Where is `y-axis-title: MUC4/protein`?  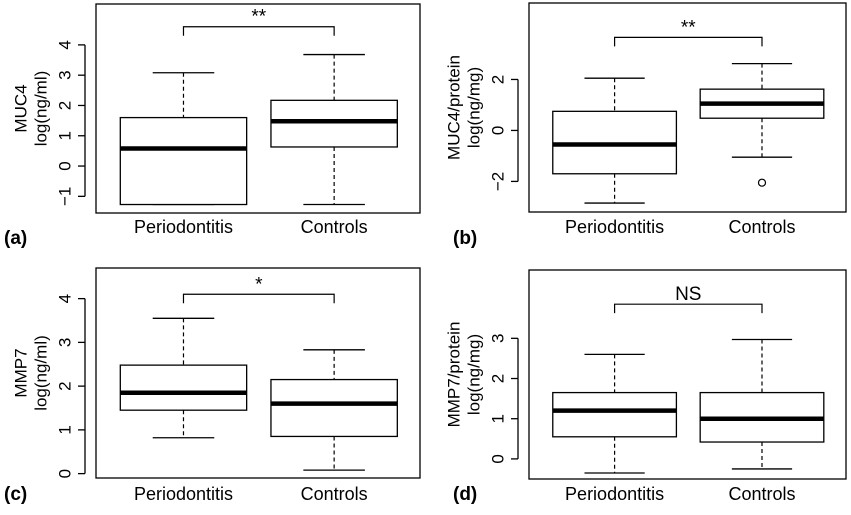 y-axis-title: MUC4/protein is located at coordinates (453, 107).